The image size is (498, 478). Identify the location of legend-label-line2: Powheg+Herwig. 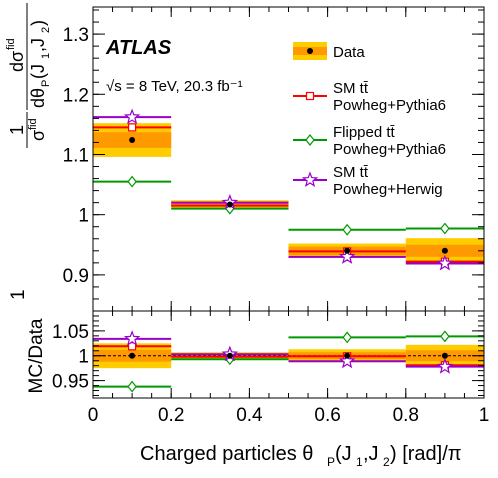
(388, 189).